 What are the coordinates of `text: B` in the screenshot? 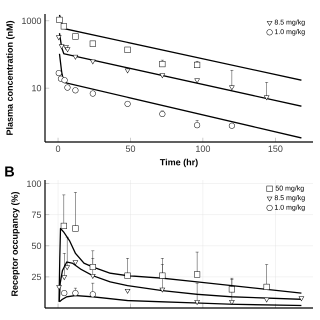 It's located at (9, 171).